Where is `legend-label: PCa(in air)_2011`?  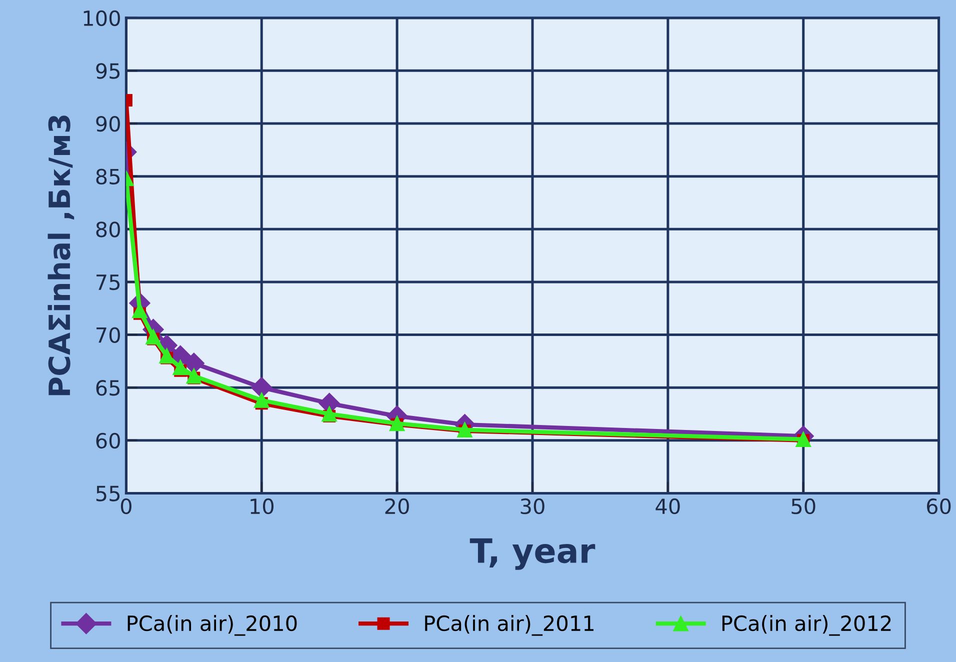 legend-label: PCa(in air)_2011 is located at coordinates (509, 625).